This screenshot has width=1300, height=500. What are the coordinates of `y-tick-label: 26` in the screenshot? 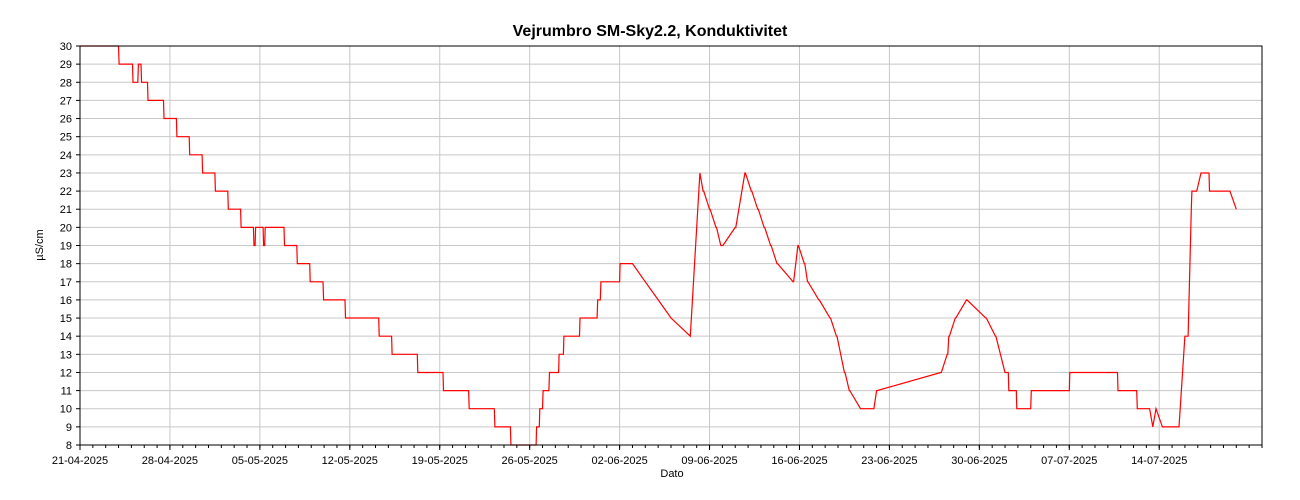 It's located at (66, 120).